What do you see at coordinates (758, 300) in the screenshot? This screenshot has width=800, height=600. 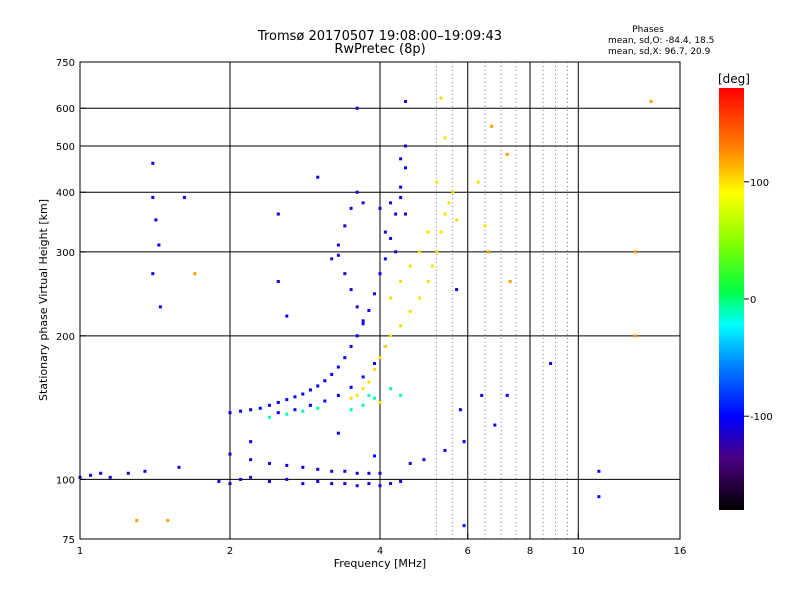 I see `colorbar-ticks: -100 0 100` at bounding box center [758, 300].